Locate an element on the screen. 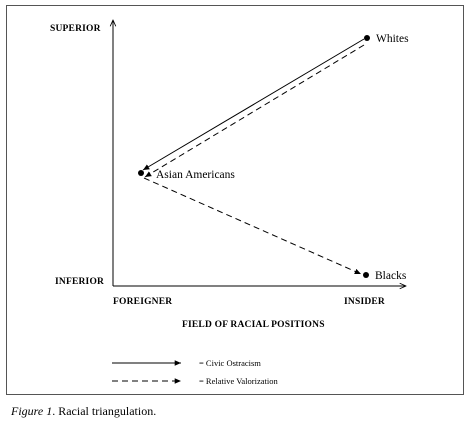  node-blacks-dot is located at coordinates (366, 275).